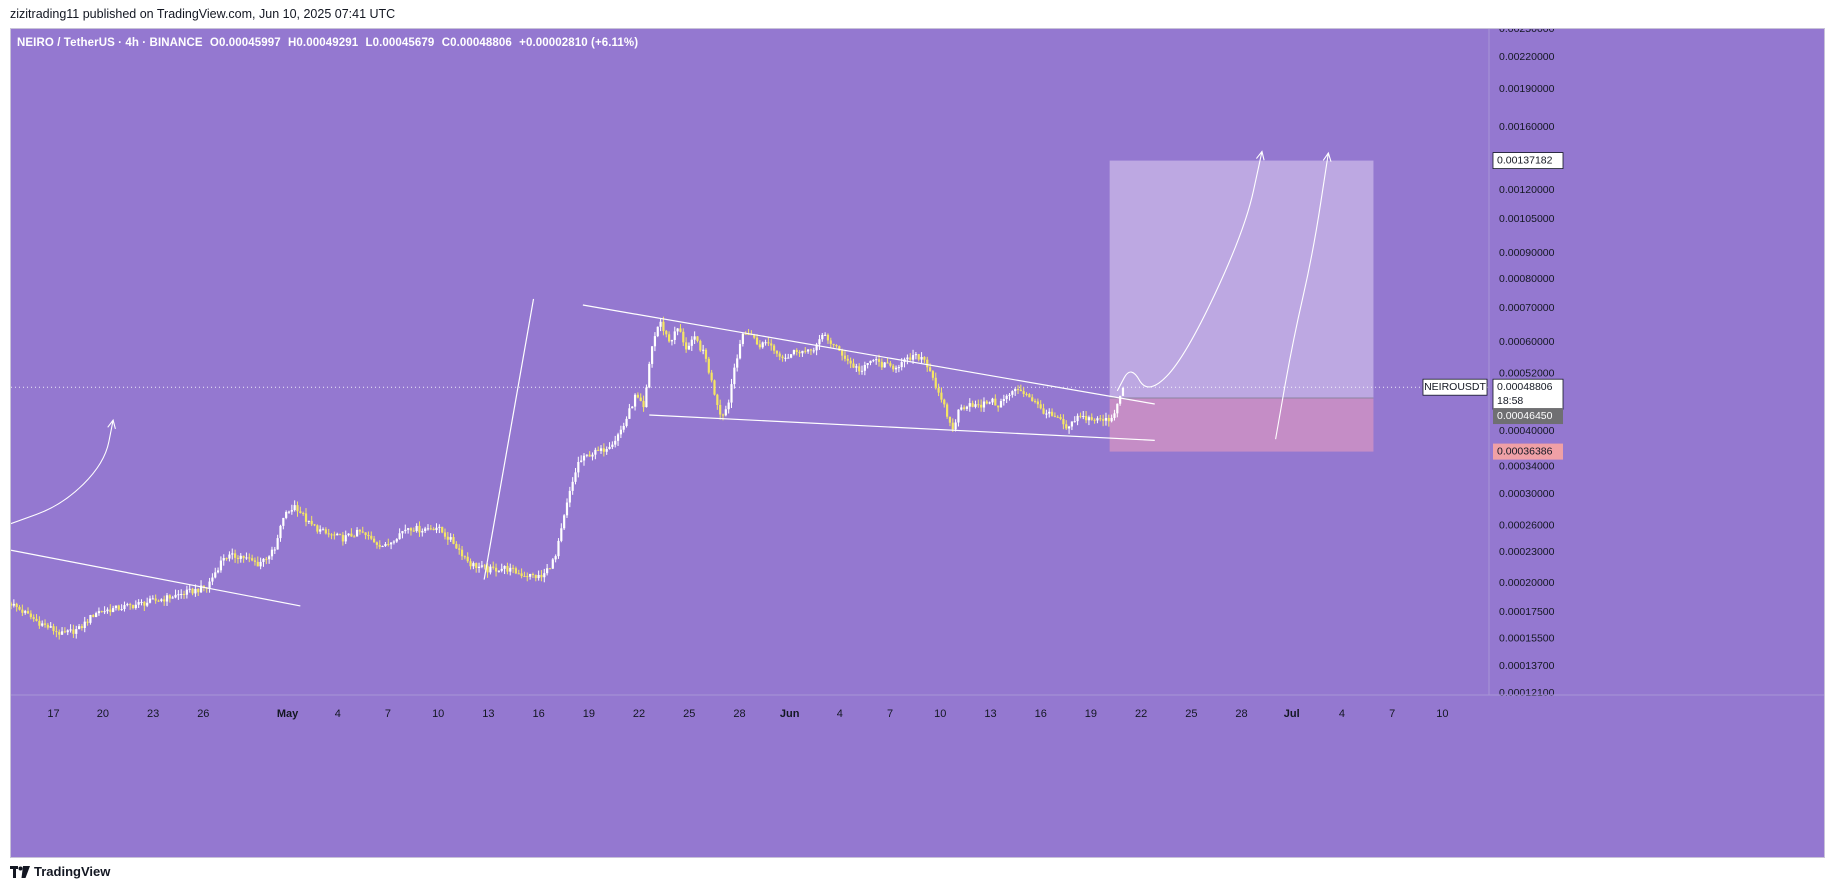 Image resolution: width=1835 pixels, height=884 pixels. What do you see at coordinates (739, 714) in the screenshot?
I see `x-tick-label: 28` at bounding box center [739, 714].